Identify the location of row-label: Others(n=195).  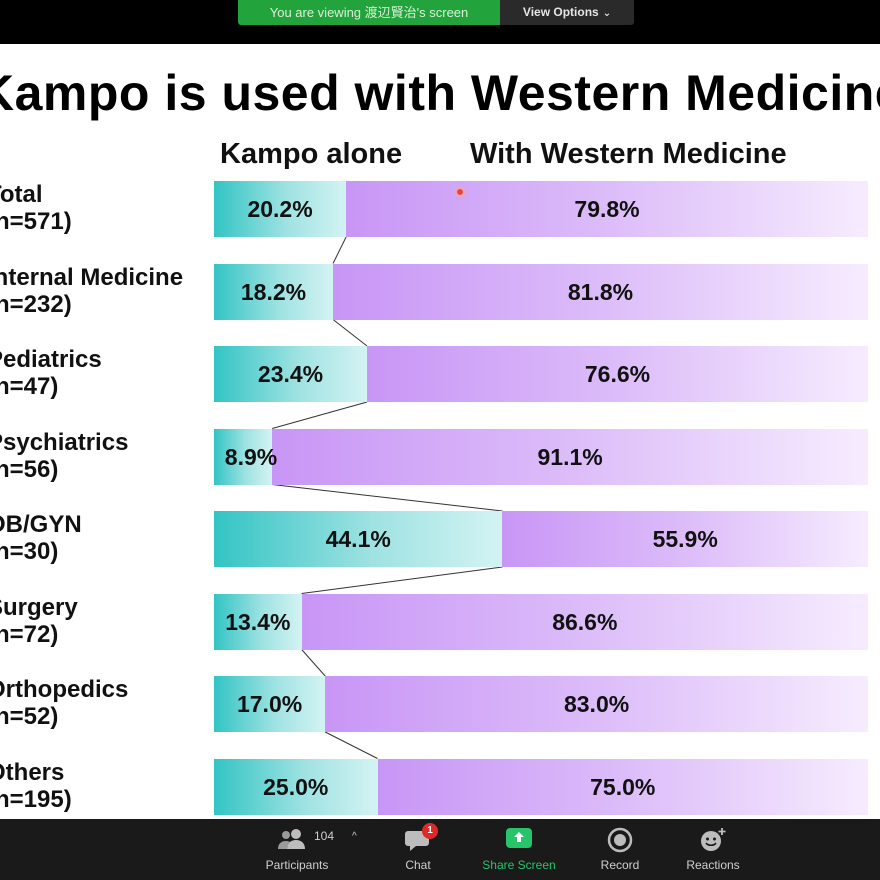
(36, 786).